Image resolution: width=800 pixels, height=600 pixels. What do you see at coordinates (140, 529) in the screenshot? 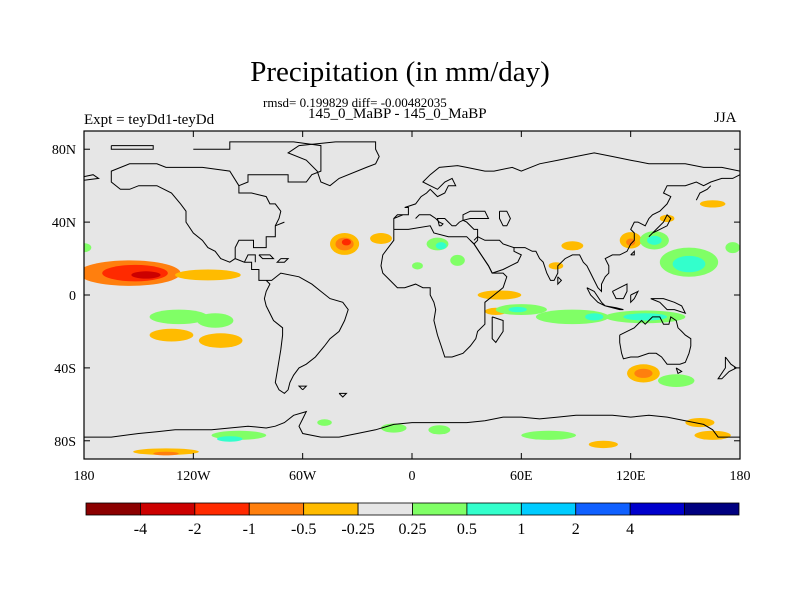
I see `colorbar-label: -4` at bounding box center [140, 529].